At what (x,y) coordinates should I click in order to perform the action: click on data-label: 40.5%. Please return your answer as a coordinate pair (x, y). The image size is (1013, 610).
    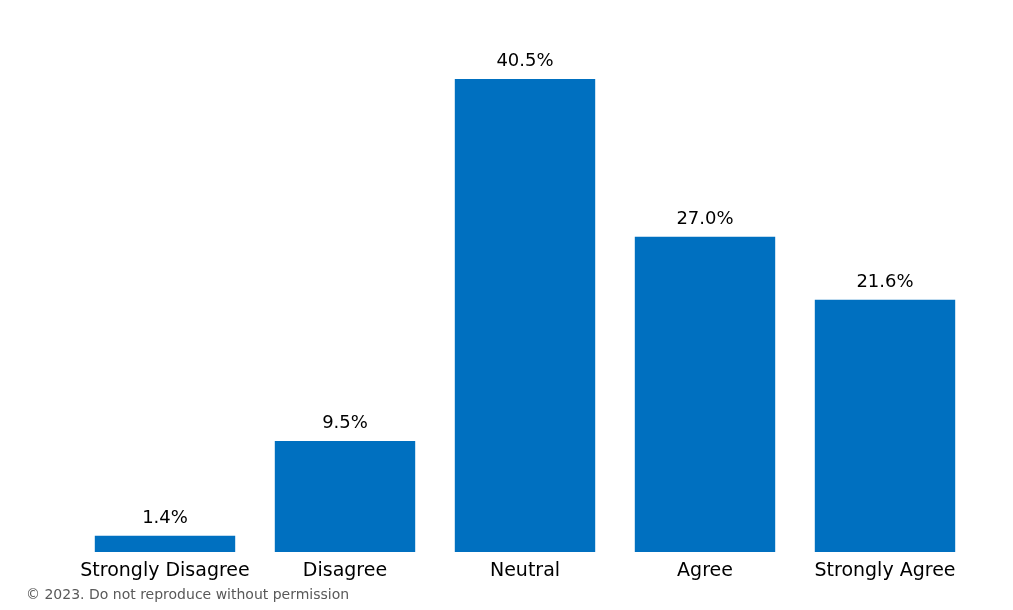
    Looking at the image, I should click on (525, 59).